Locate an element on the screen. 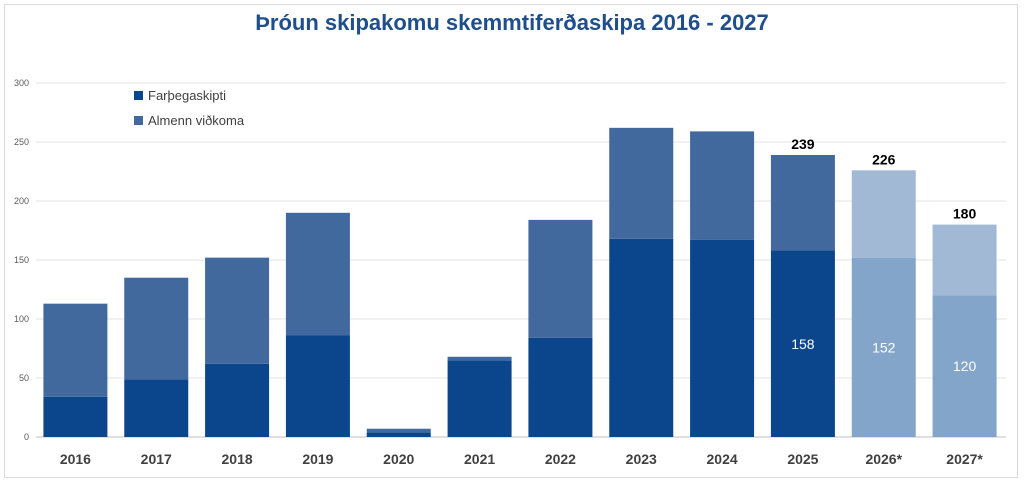  x-tick-label: 2019 is located at coordinates (317, 459).